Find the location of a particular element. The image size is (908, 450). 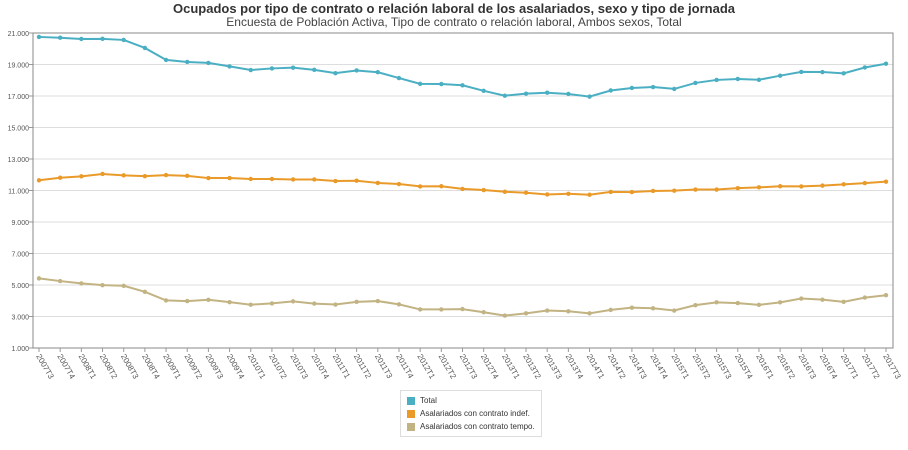

x-tick-label: 2009T3 is located at coordinates (215, 367).